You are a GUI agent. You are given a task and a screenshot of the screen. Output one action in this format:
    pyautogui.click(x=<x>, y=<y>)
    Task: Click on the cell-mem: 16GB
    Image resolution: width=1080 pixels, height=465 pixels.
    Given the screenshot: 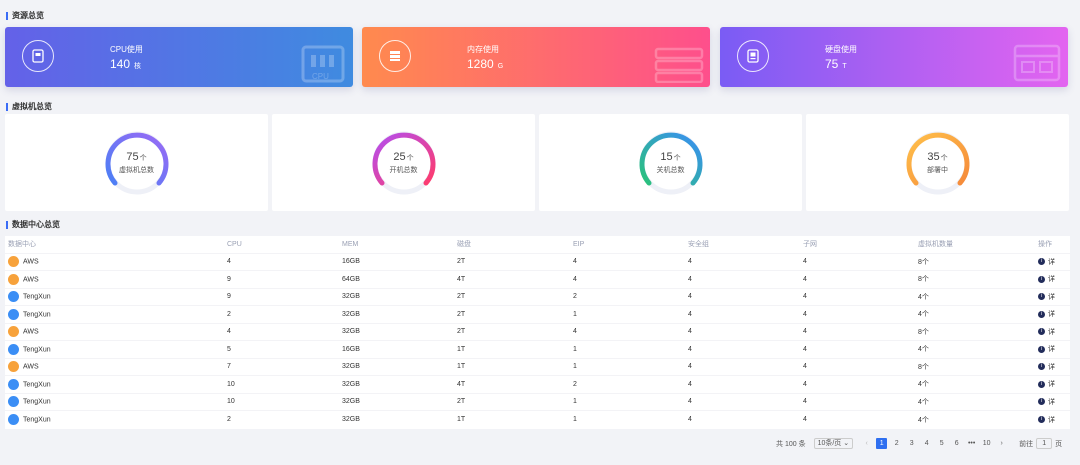 What is the action you would take?
    pyautogui.click(x=396, y=261)
    